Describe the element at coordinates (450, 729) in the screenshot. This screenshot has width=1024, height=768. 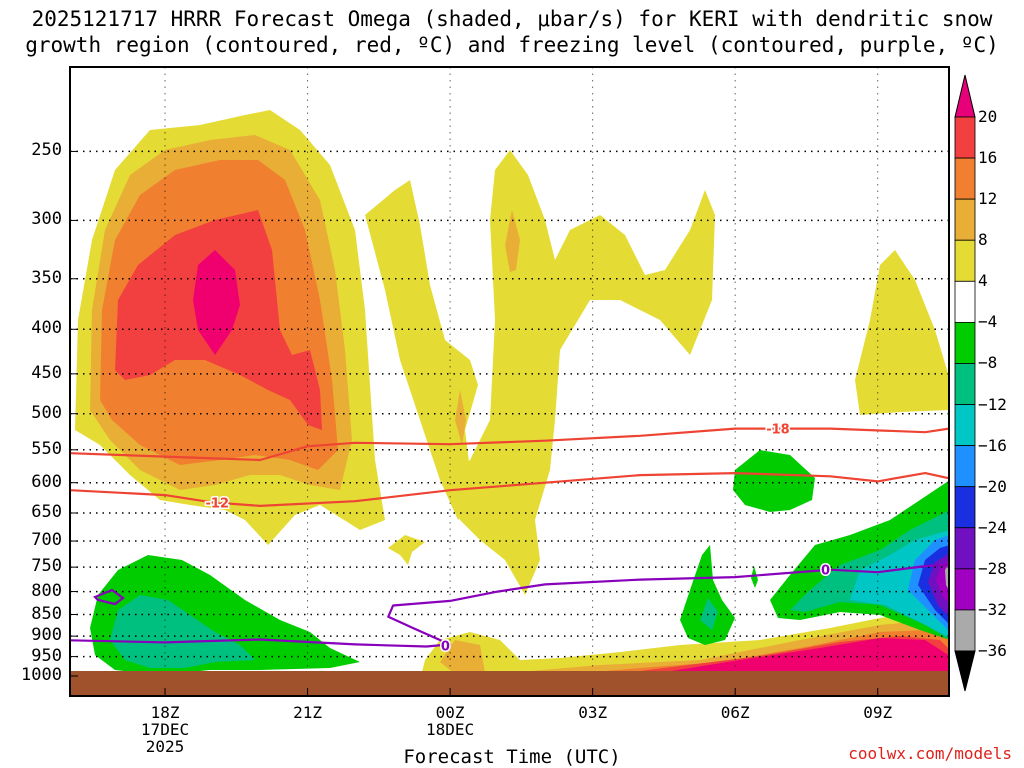
I see `x-tick-label-line: 18DEC` at that location.